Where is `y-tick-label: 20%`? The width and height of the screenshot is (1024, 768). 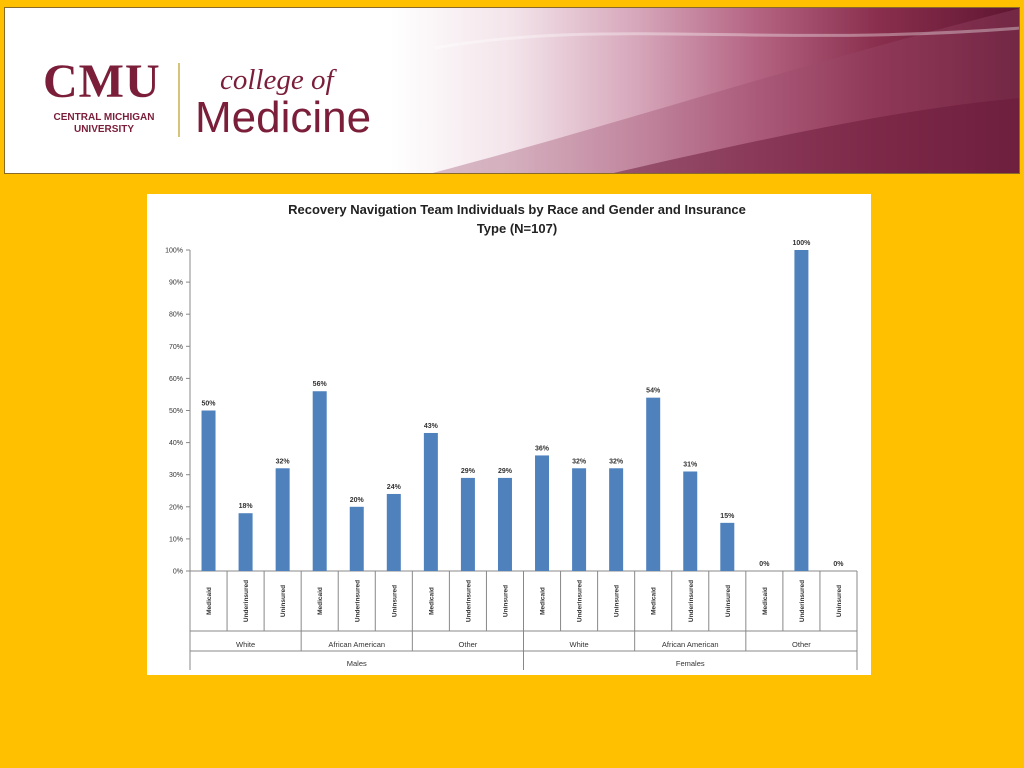
y-tick-label: 20% is located at coordinates (176, 507).